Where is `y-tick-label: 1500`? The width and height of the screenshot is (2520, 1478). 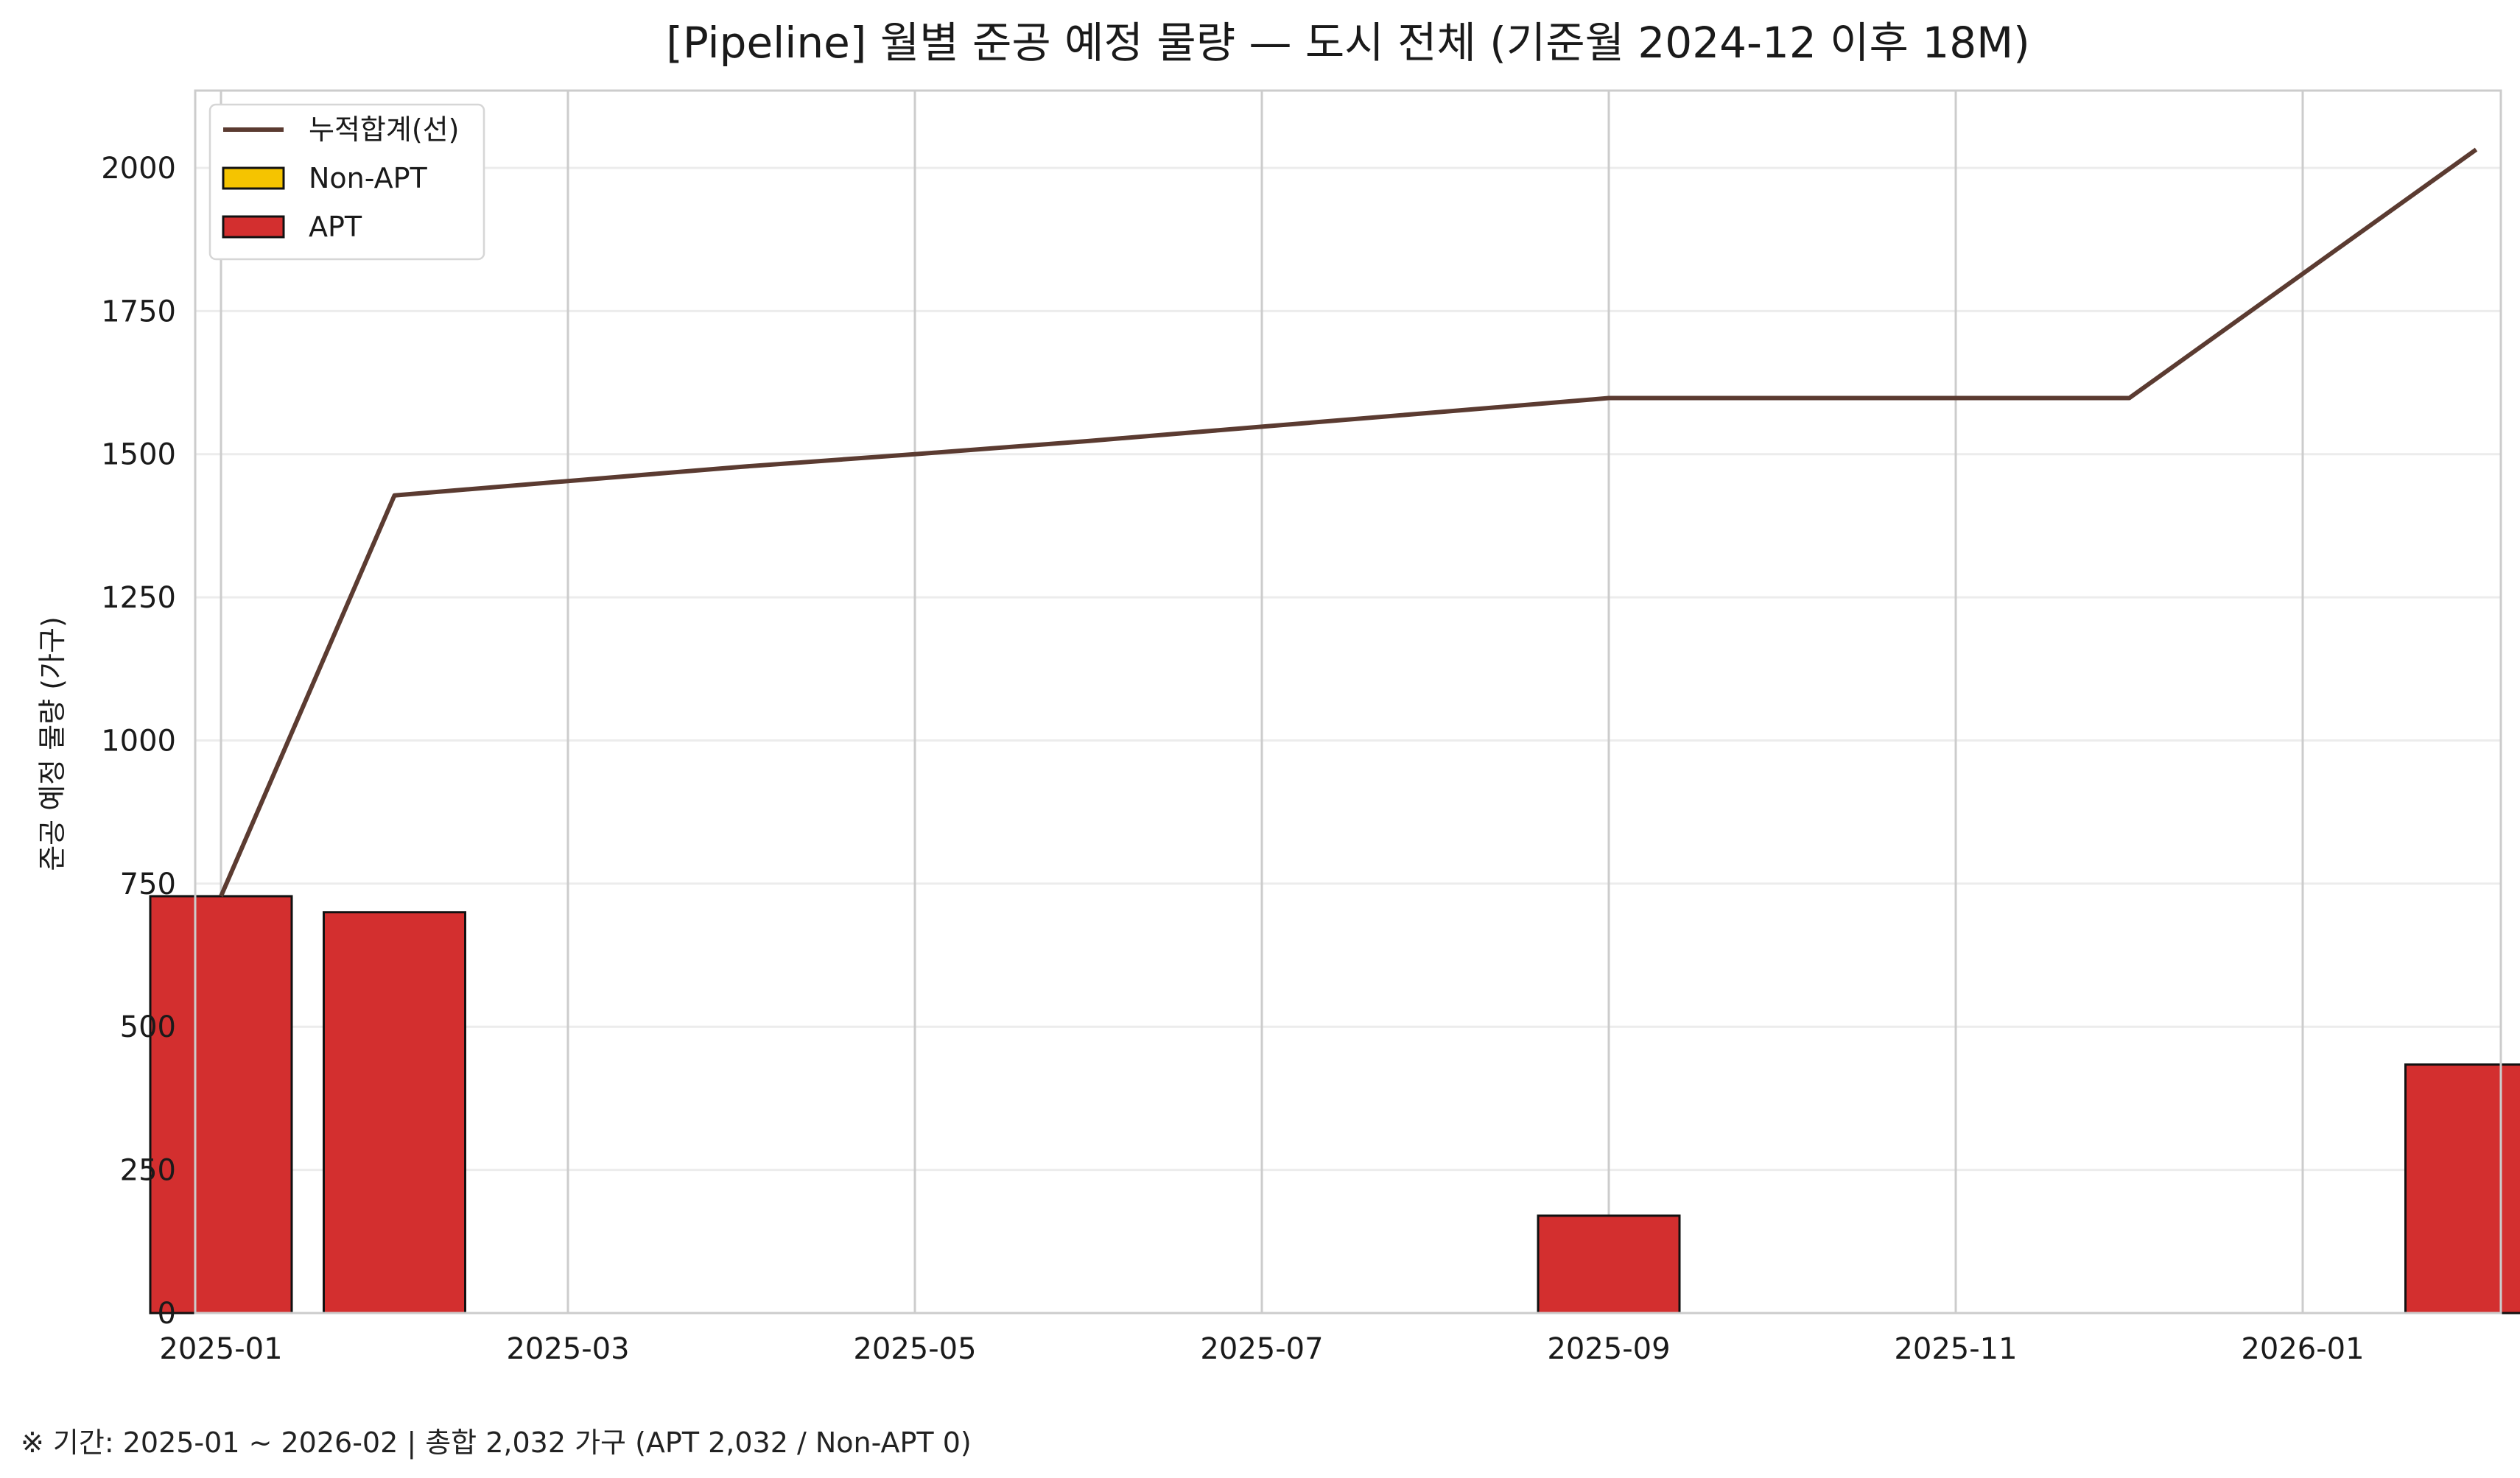 y-tick-label: 1500 is located at coordinates (138, 455).